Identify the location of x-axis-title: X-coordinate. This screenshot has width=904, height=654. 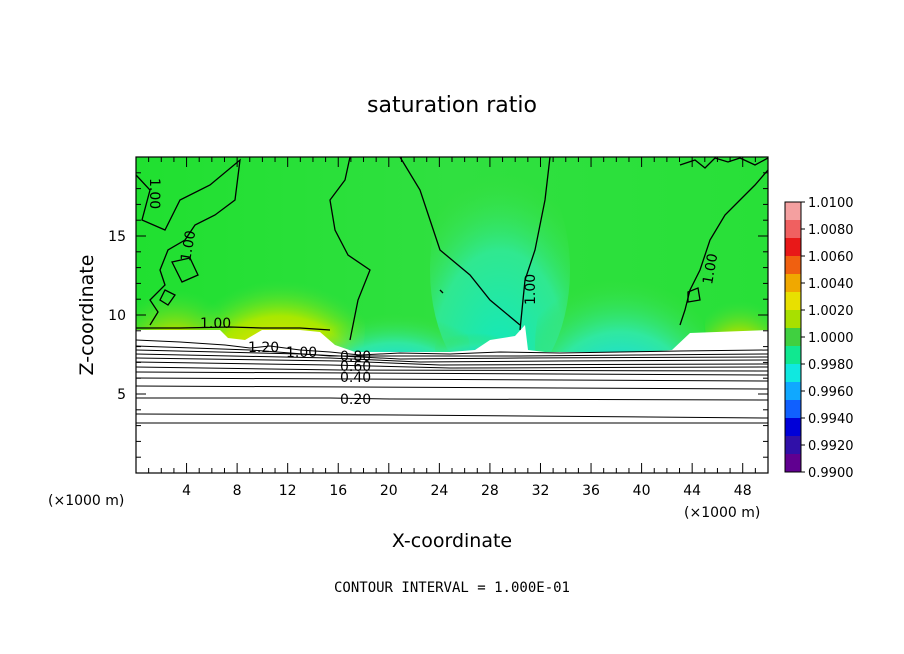
(452, 541).